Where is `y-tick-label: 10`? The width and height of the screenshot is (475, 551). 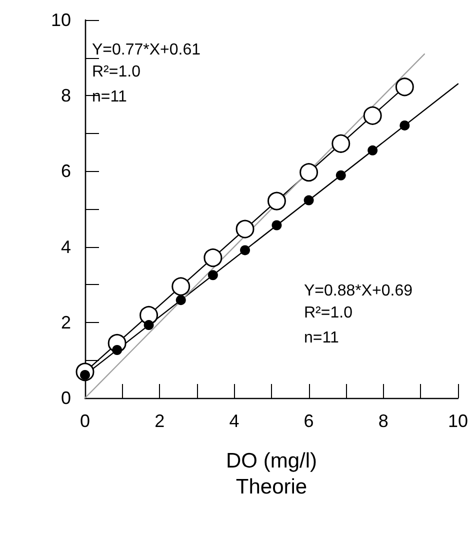
y-tick-label: 10 is located at coordinates (60, 20).